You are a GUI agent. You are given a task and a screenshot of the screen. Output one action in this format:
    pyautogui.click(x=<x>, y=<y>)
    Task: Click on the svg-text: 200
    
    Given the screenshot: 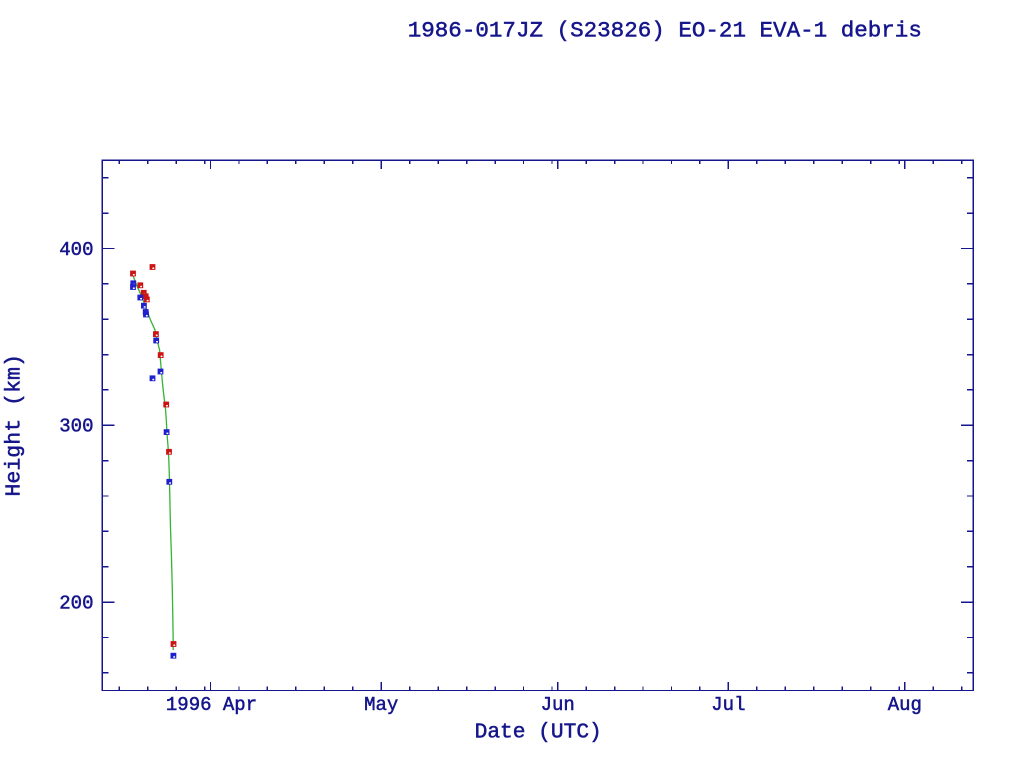 What is the action you would take?
    pyautogui.click(x=76, y=604)
    